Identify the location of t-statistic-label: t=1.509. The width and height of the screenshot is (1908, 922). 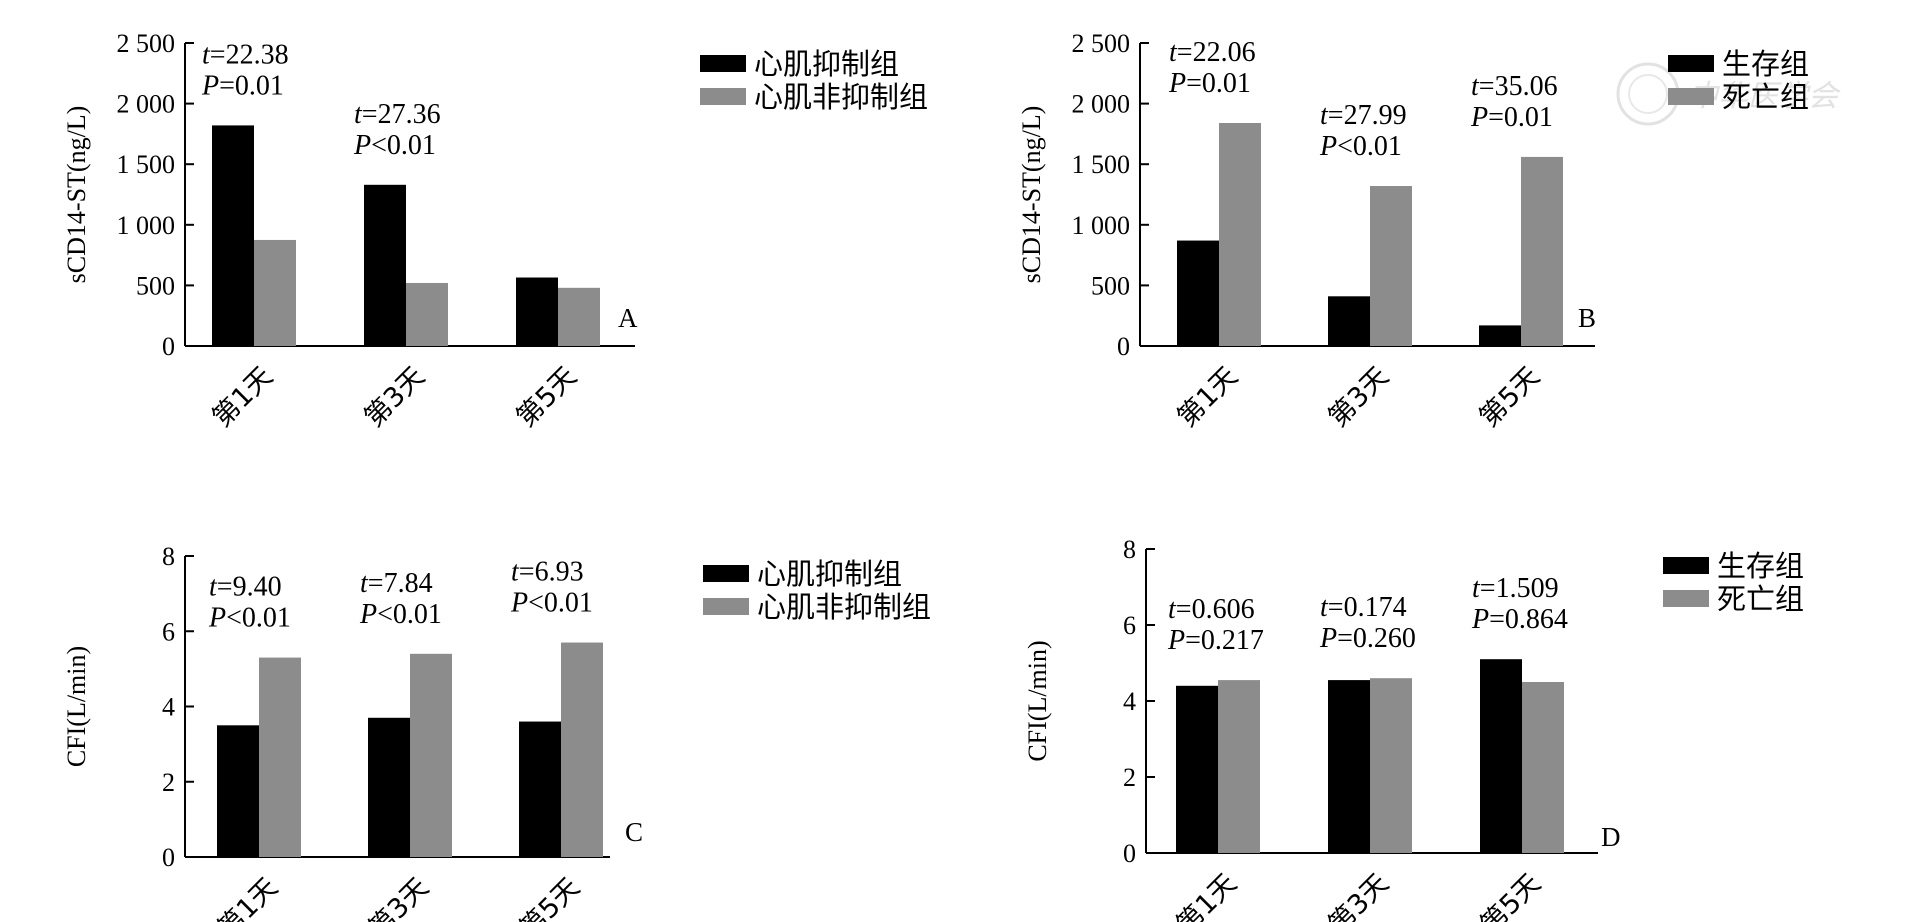
(1515, 588).